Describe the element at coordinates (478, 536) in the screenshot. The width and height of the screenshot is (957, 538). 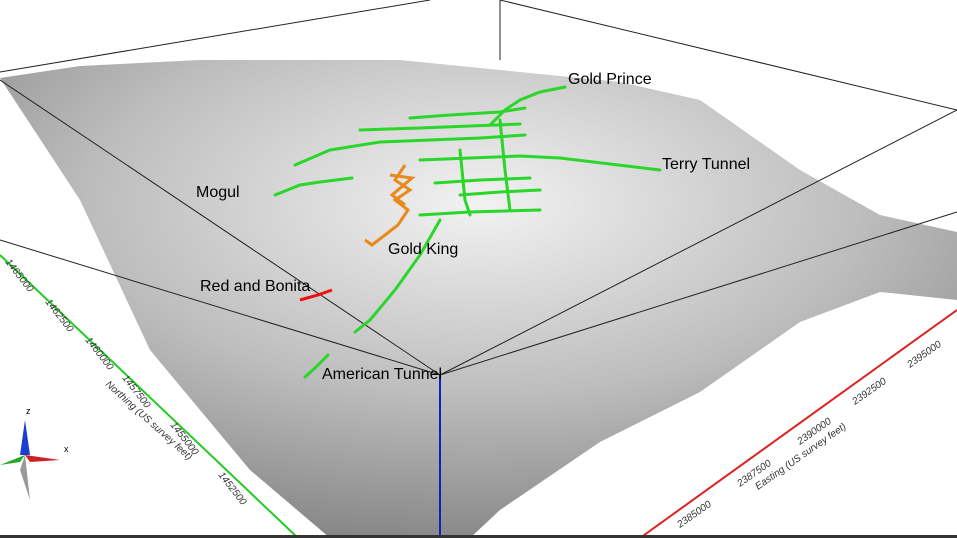
I see `status-bar` at that location.